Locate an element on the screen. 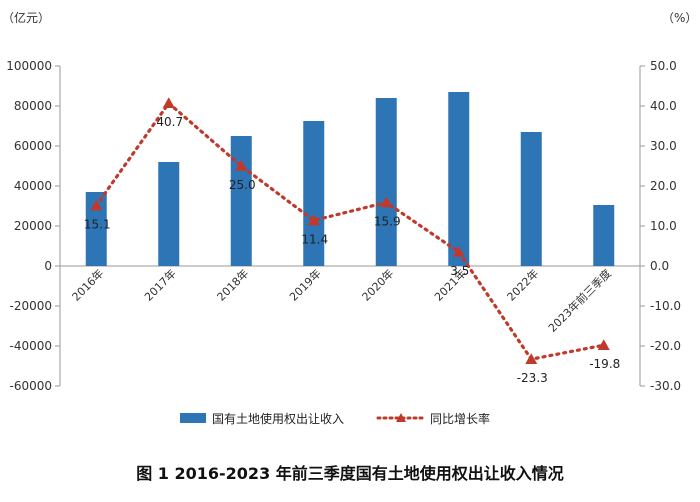  x-tick-label: 2020年 is located at coordinates (377, 284).